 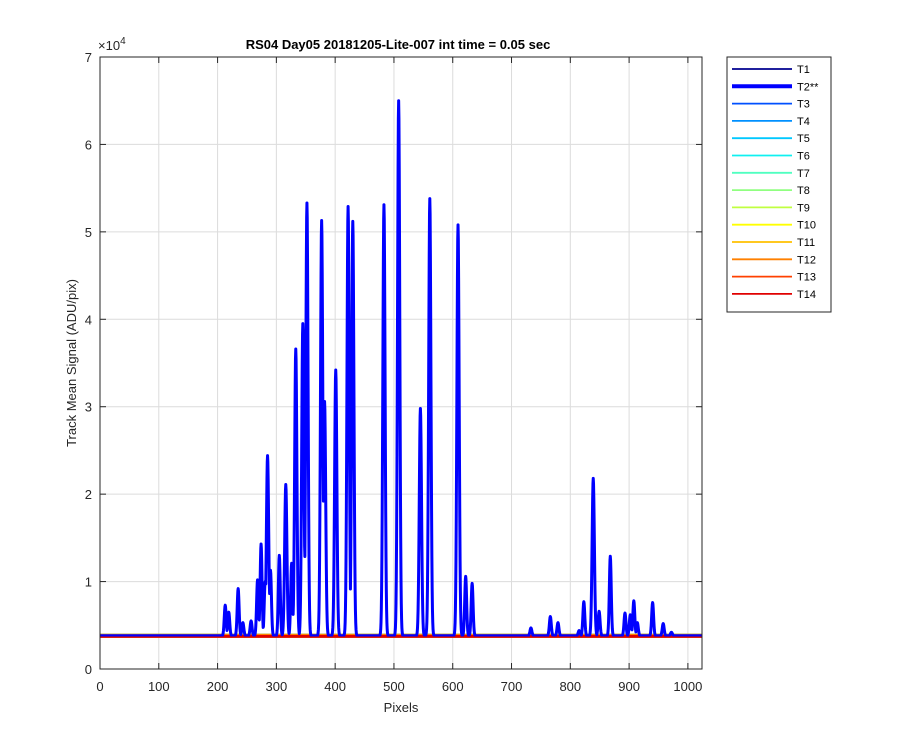 I want to click on x-tick-label: 300, so click(x=277, y=686).